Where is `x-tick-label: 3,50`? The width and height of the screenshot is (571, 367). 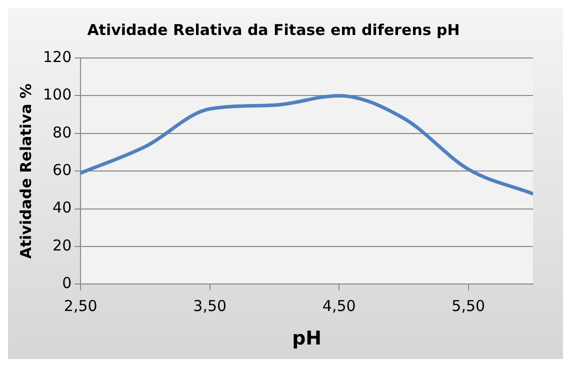 x-tick-label: 3,50 is located at coordinates (210, 306).